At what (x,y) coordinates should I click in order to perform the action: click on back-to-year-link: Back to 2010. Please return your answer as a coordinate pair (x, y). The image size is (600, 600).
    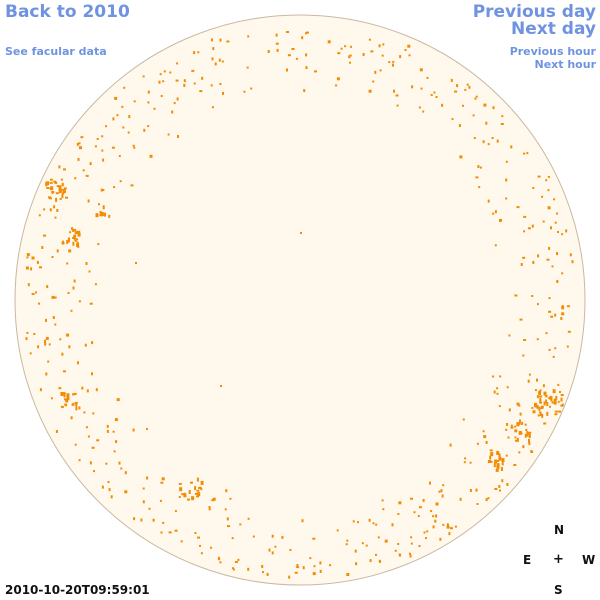
    Looking at the image, I should click on (67, 12).